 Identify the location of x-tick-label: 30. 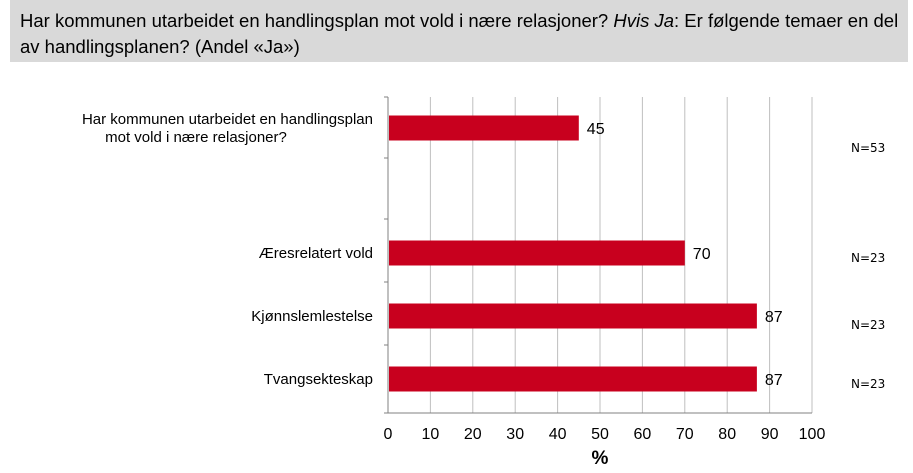
(515, 434).